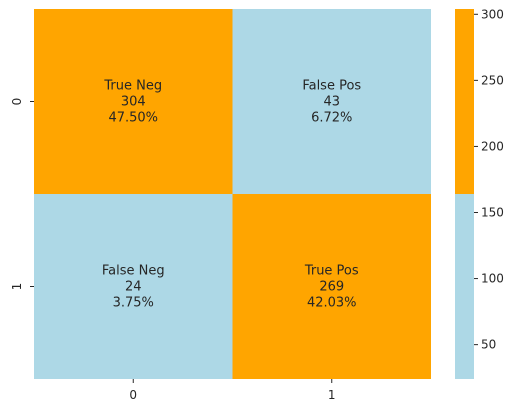 The height and width of the screenshot is (413, 519). I want to click on cell-annotation-line: True Pos, so click(331, 271).